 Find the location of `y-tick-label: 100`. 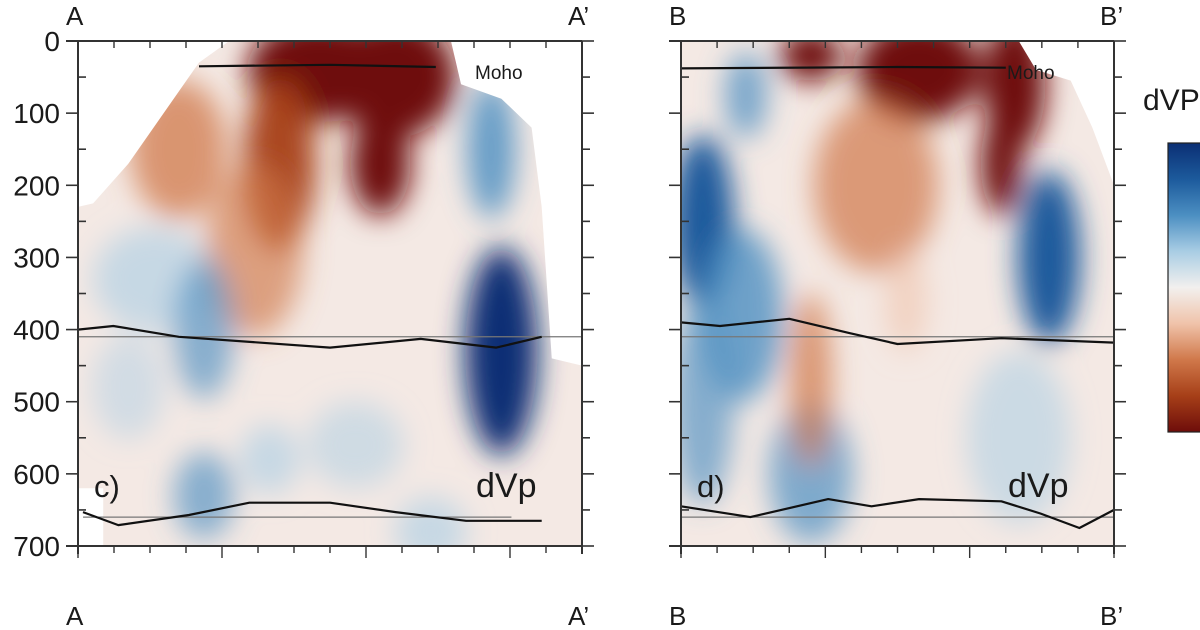

y-tick-label: 100 is located at coordinates (36, 113).